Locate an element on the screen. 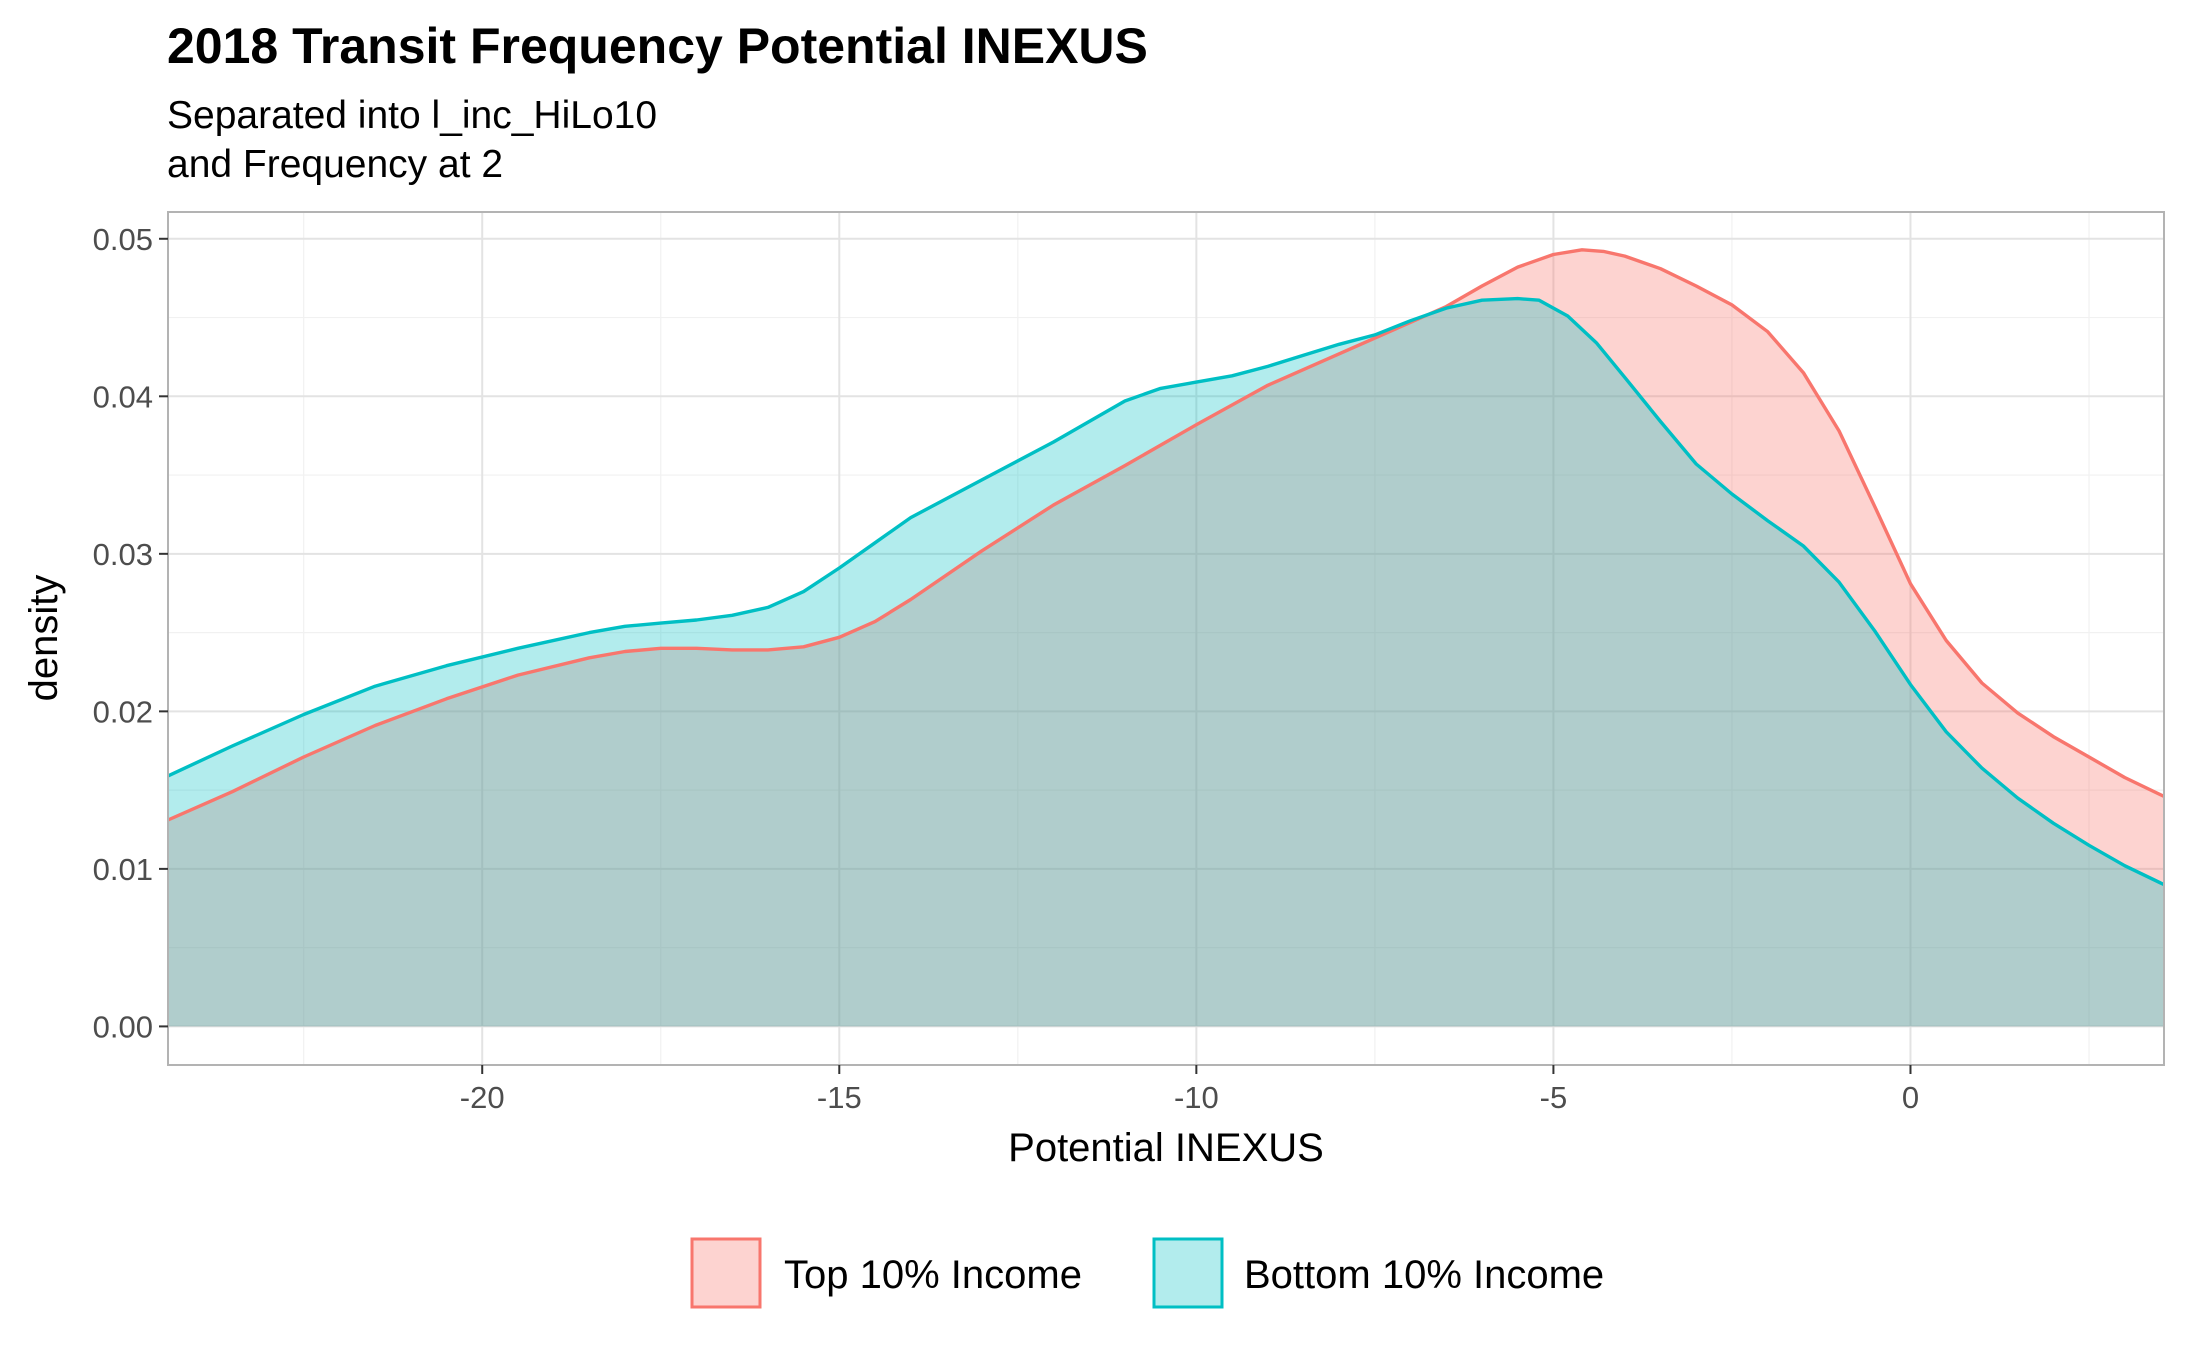  chart-subtitle-line-2: and Frequency at 2 is located at coordinates (335, 164).